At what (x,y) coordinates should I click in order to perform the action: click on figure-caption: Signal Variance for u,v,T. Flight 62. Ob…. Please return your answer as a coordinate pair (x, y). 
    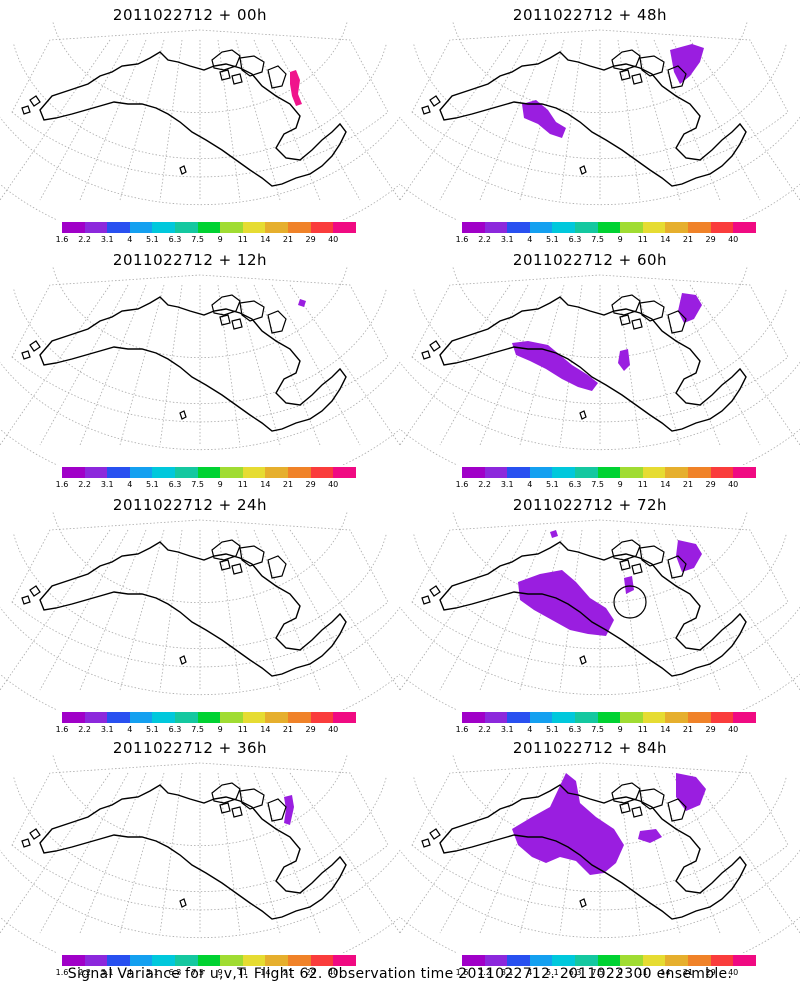
    Looking at the image, I should click on (400, 974).